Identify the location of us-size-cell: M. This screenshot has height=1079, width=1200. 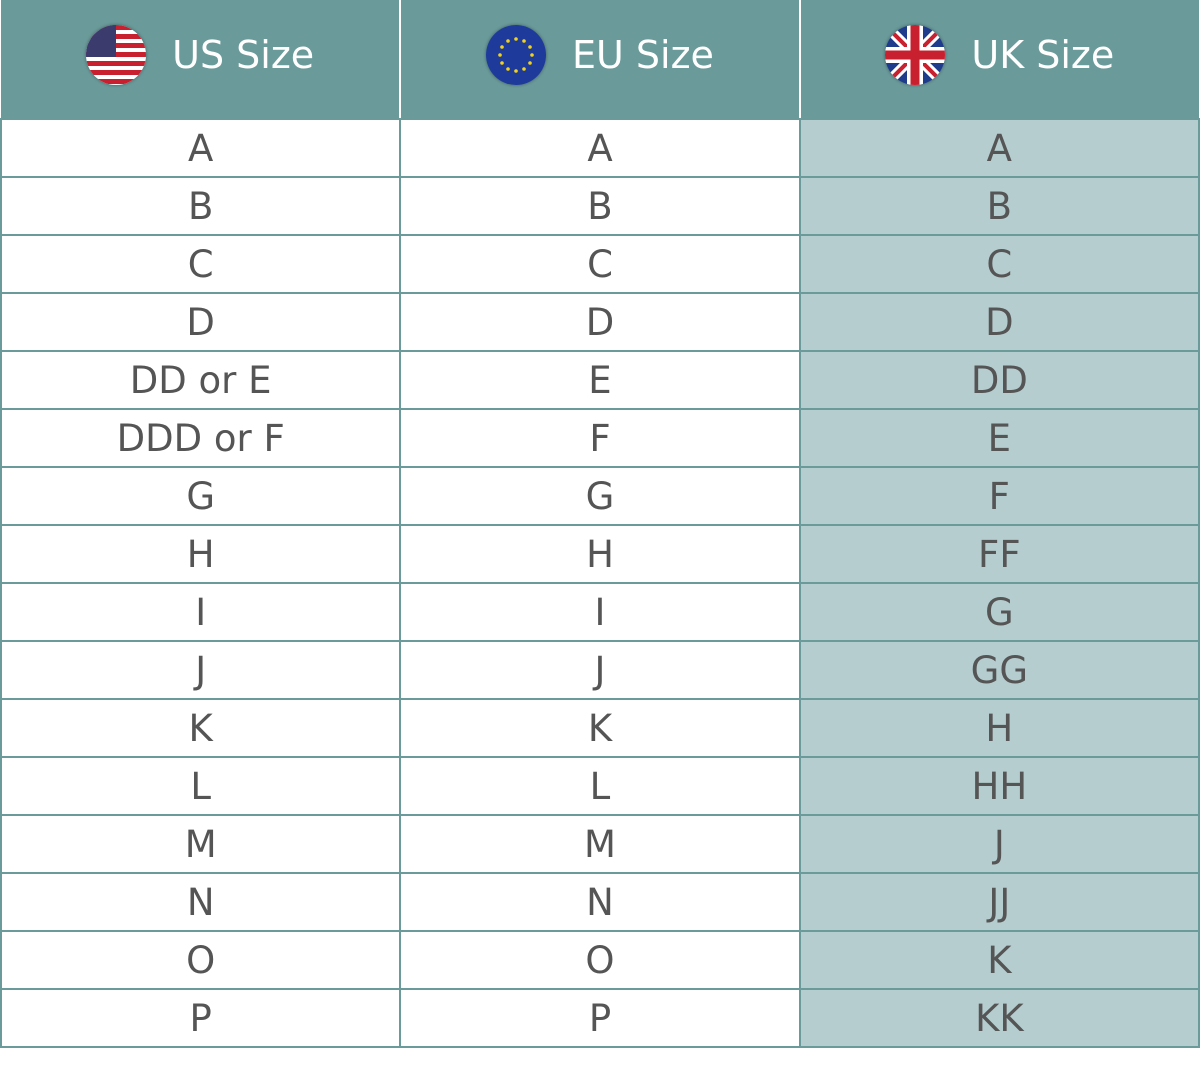
(201, 844).